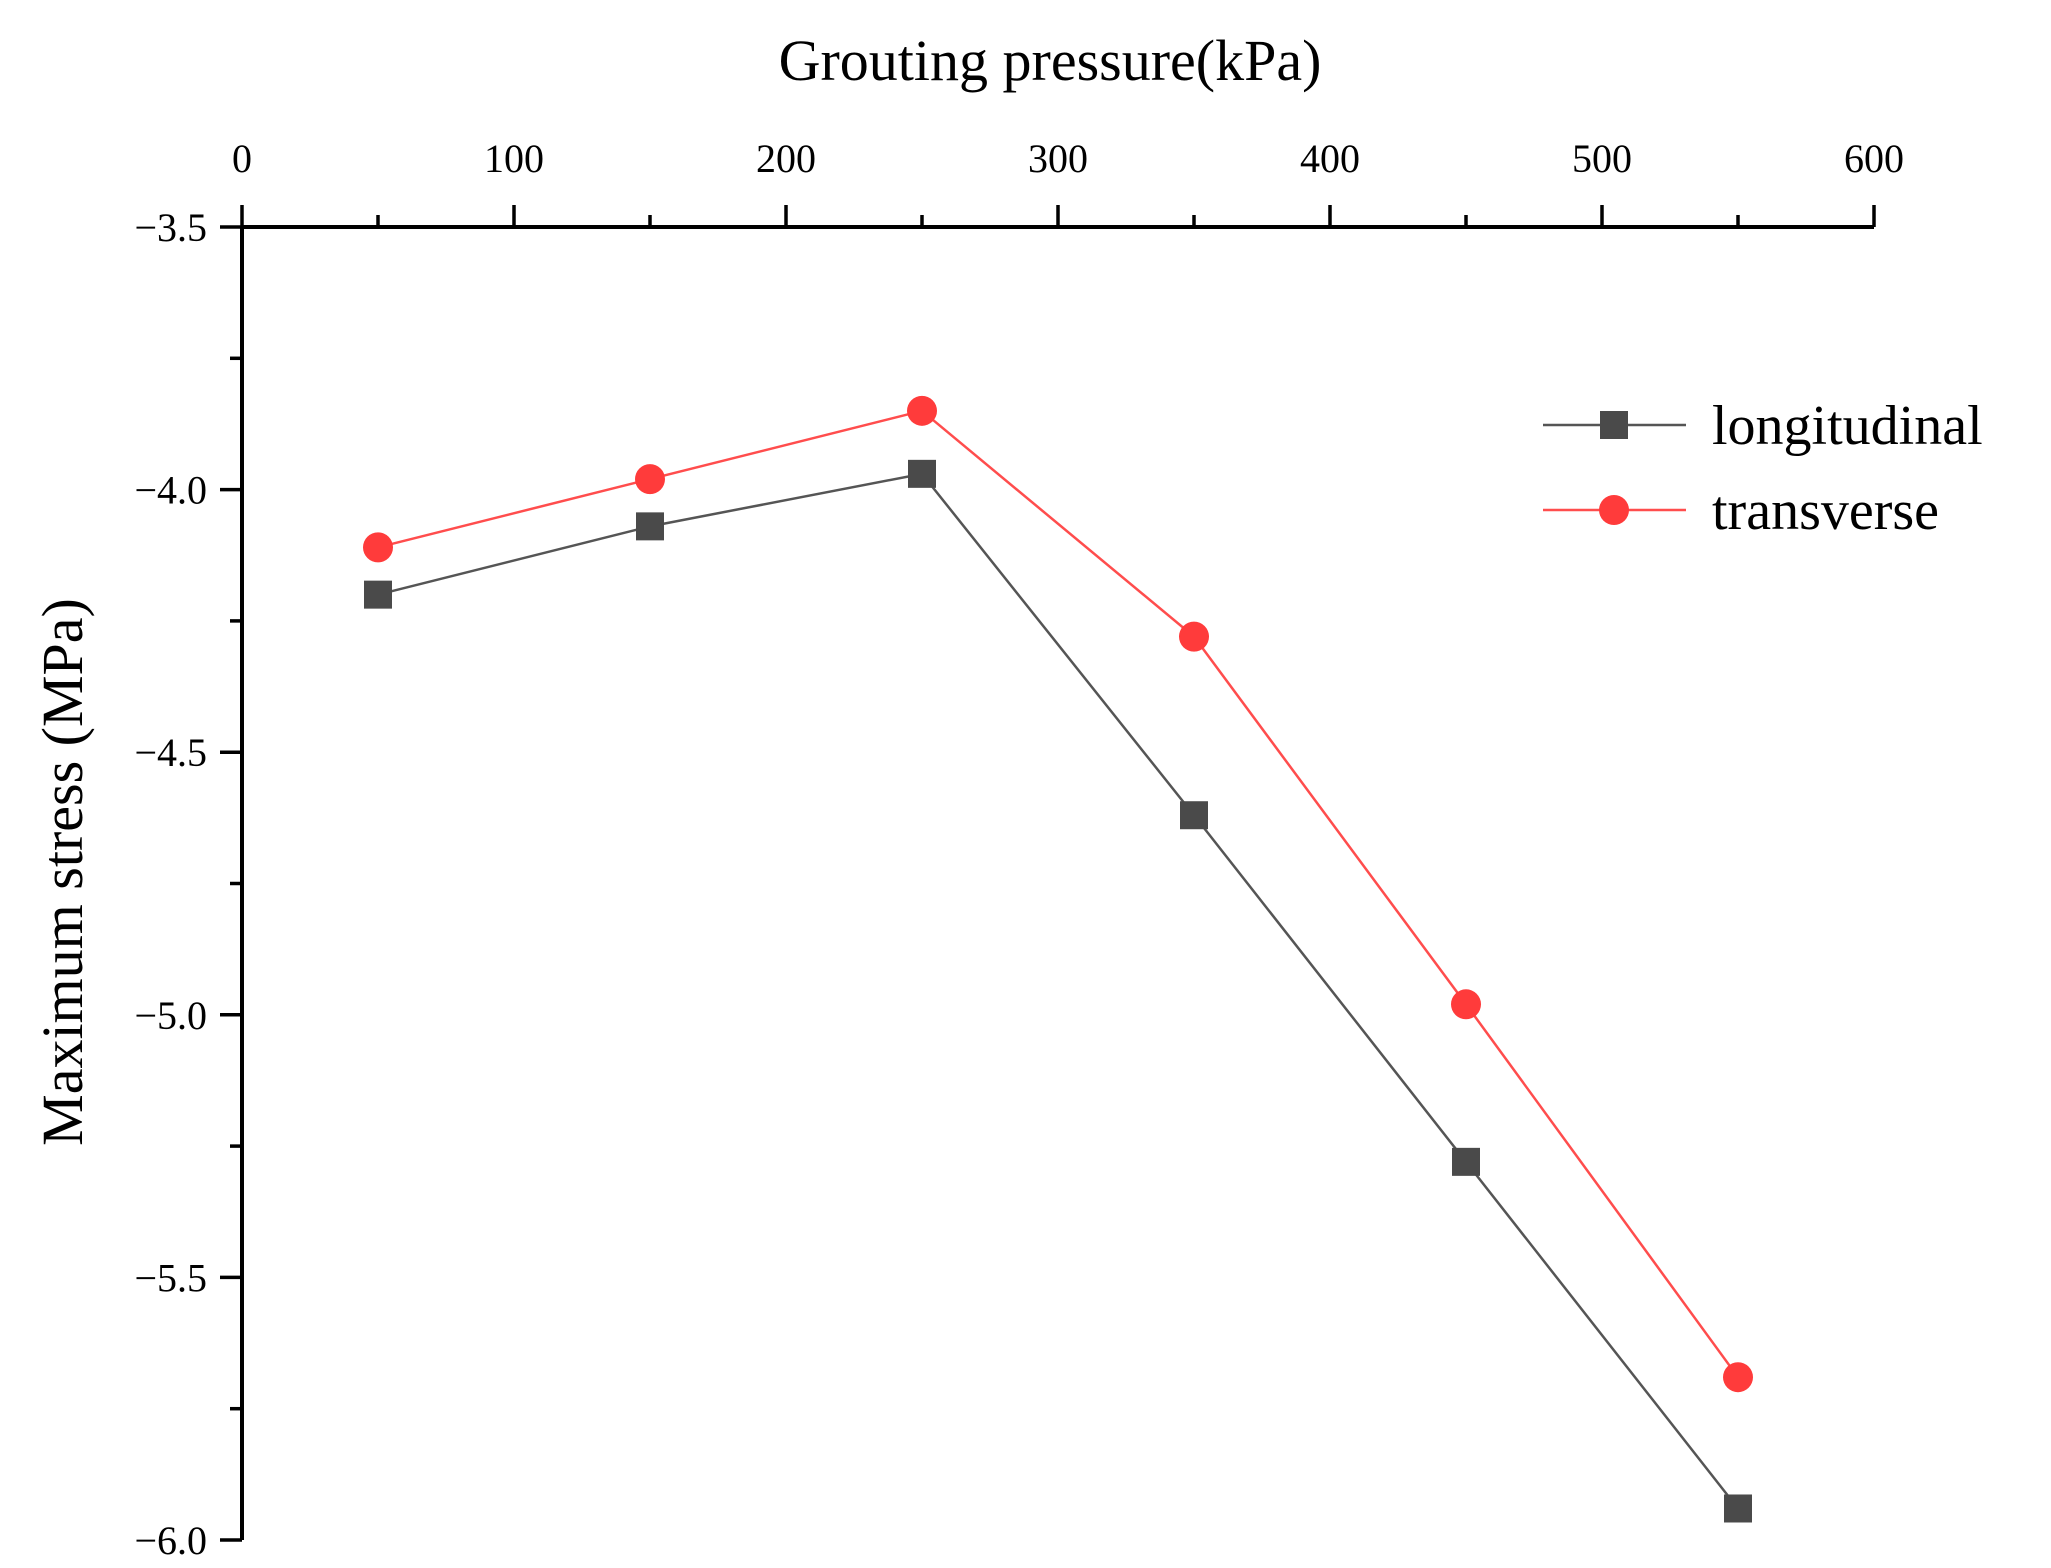 The width and height of the screenshot is (2051, 1568). Describe the element at coordinates (1847, 426) in the screenshot. I see `legend-label-longitudinal: longitudinal` at that location.